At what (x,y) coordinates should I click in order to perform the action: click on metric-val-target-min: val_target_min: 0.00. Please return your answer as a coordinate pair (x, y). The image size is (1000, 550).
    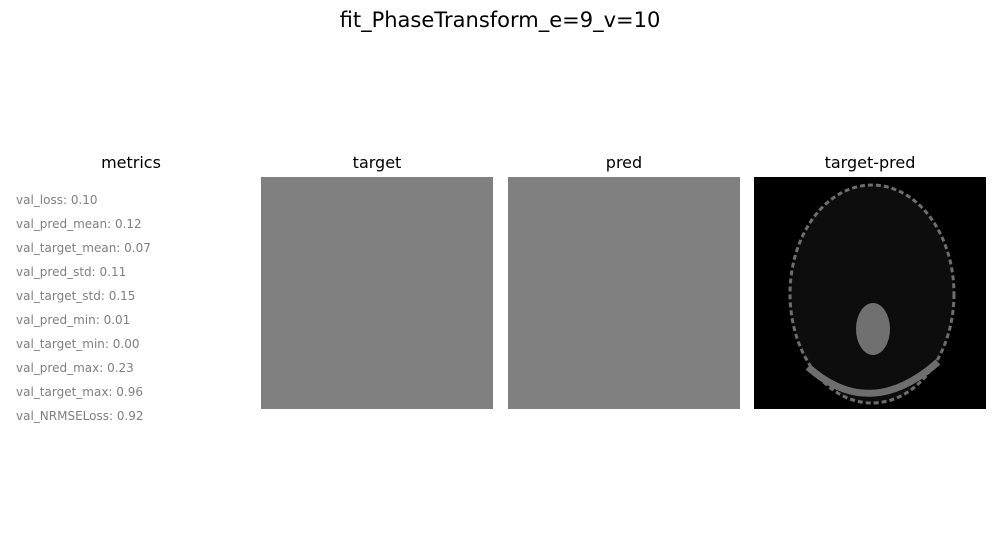
    Looking at the image, I should click on (78, 344).